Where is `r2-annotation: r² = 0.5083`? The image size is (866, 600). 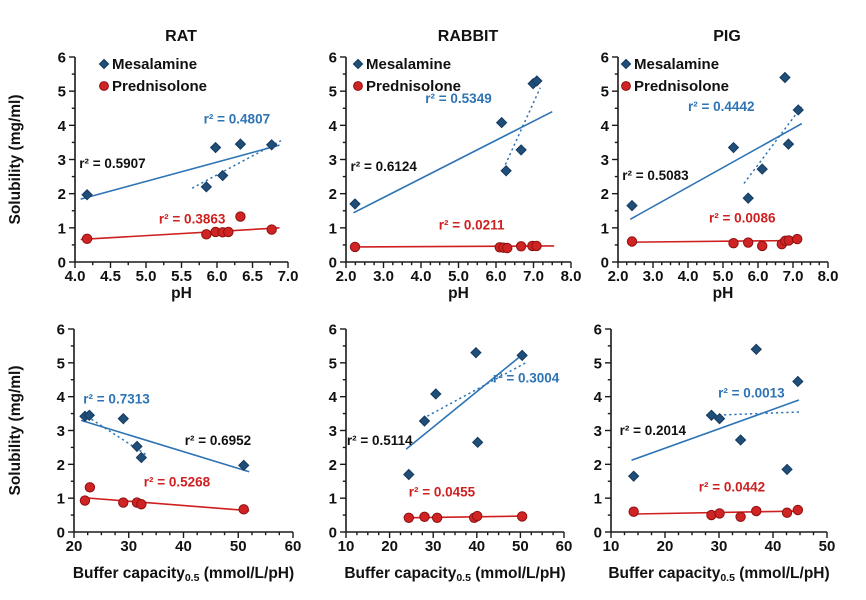 r2-annotation: r² = 0.5083 is located at coordinates (655, 175).